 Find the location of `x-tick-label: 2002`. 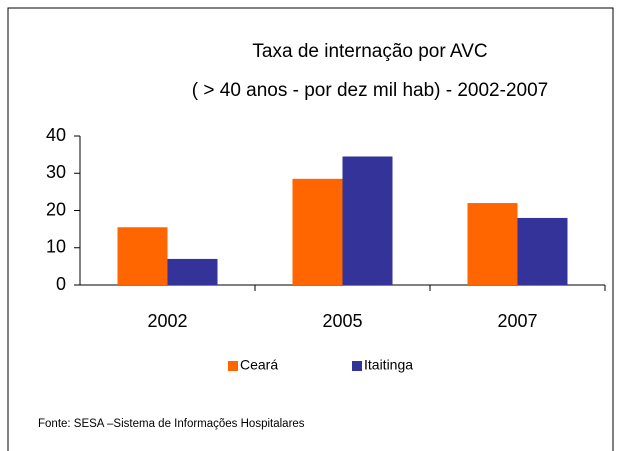

x-tick-label: 2002 is located at coordinates (167, 321).